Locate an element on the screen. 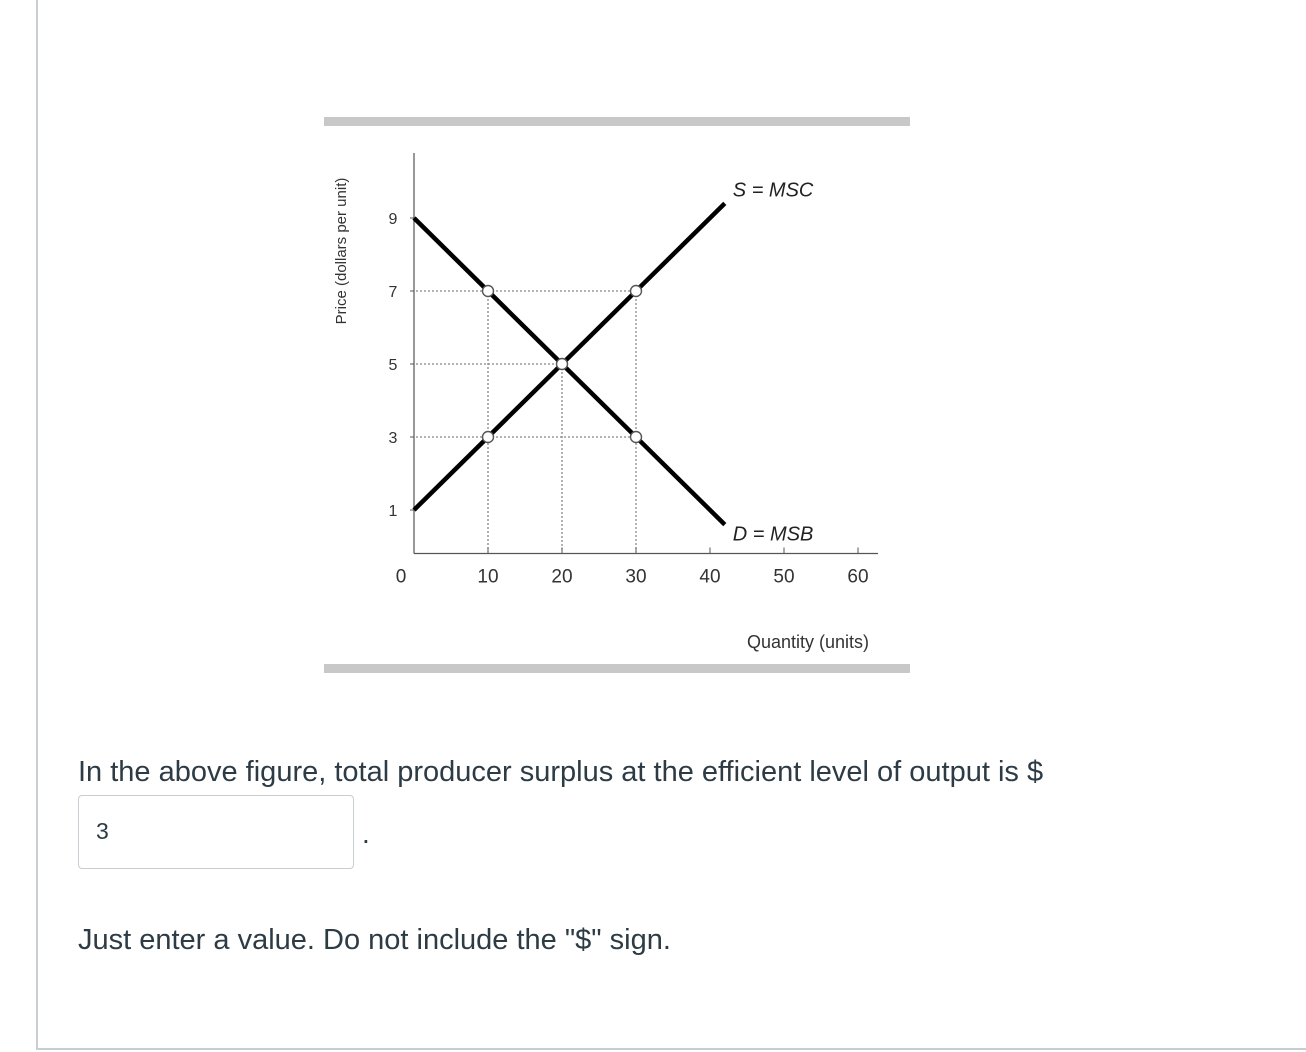 Image resolution: width=1306 pixels, height=1052 pixels. y-axis-label: Price (dollars per unit) is located at coordinates (341, 251).